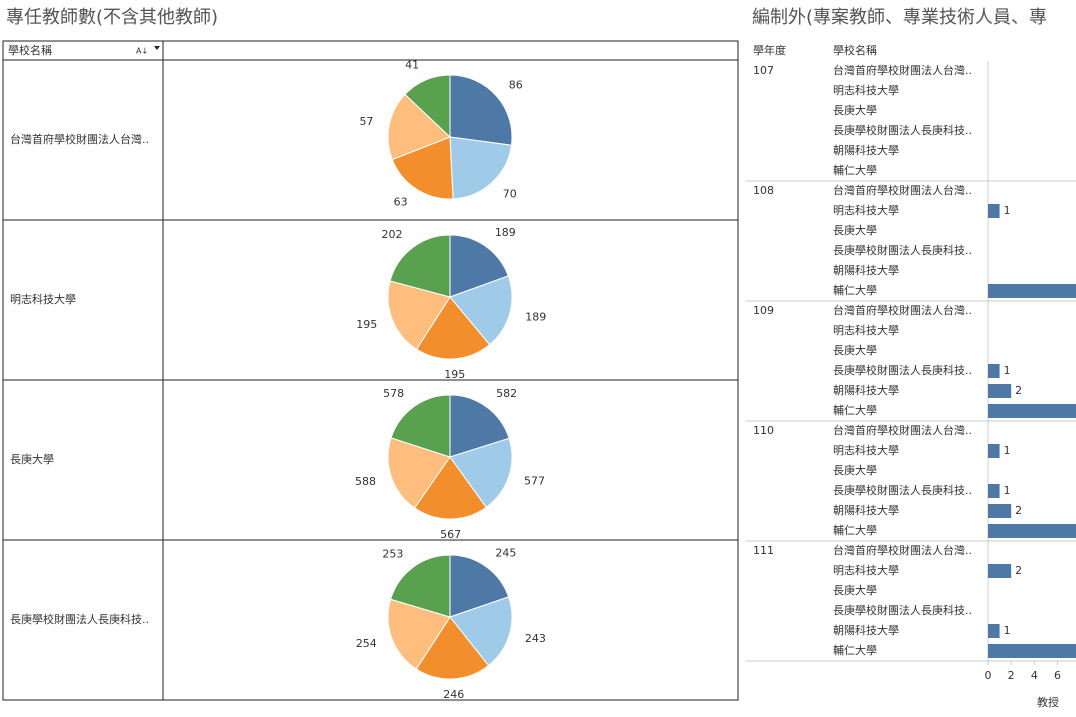 The image size is (1076, 717). I want to click on data-label: 246, so click(453, 694).